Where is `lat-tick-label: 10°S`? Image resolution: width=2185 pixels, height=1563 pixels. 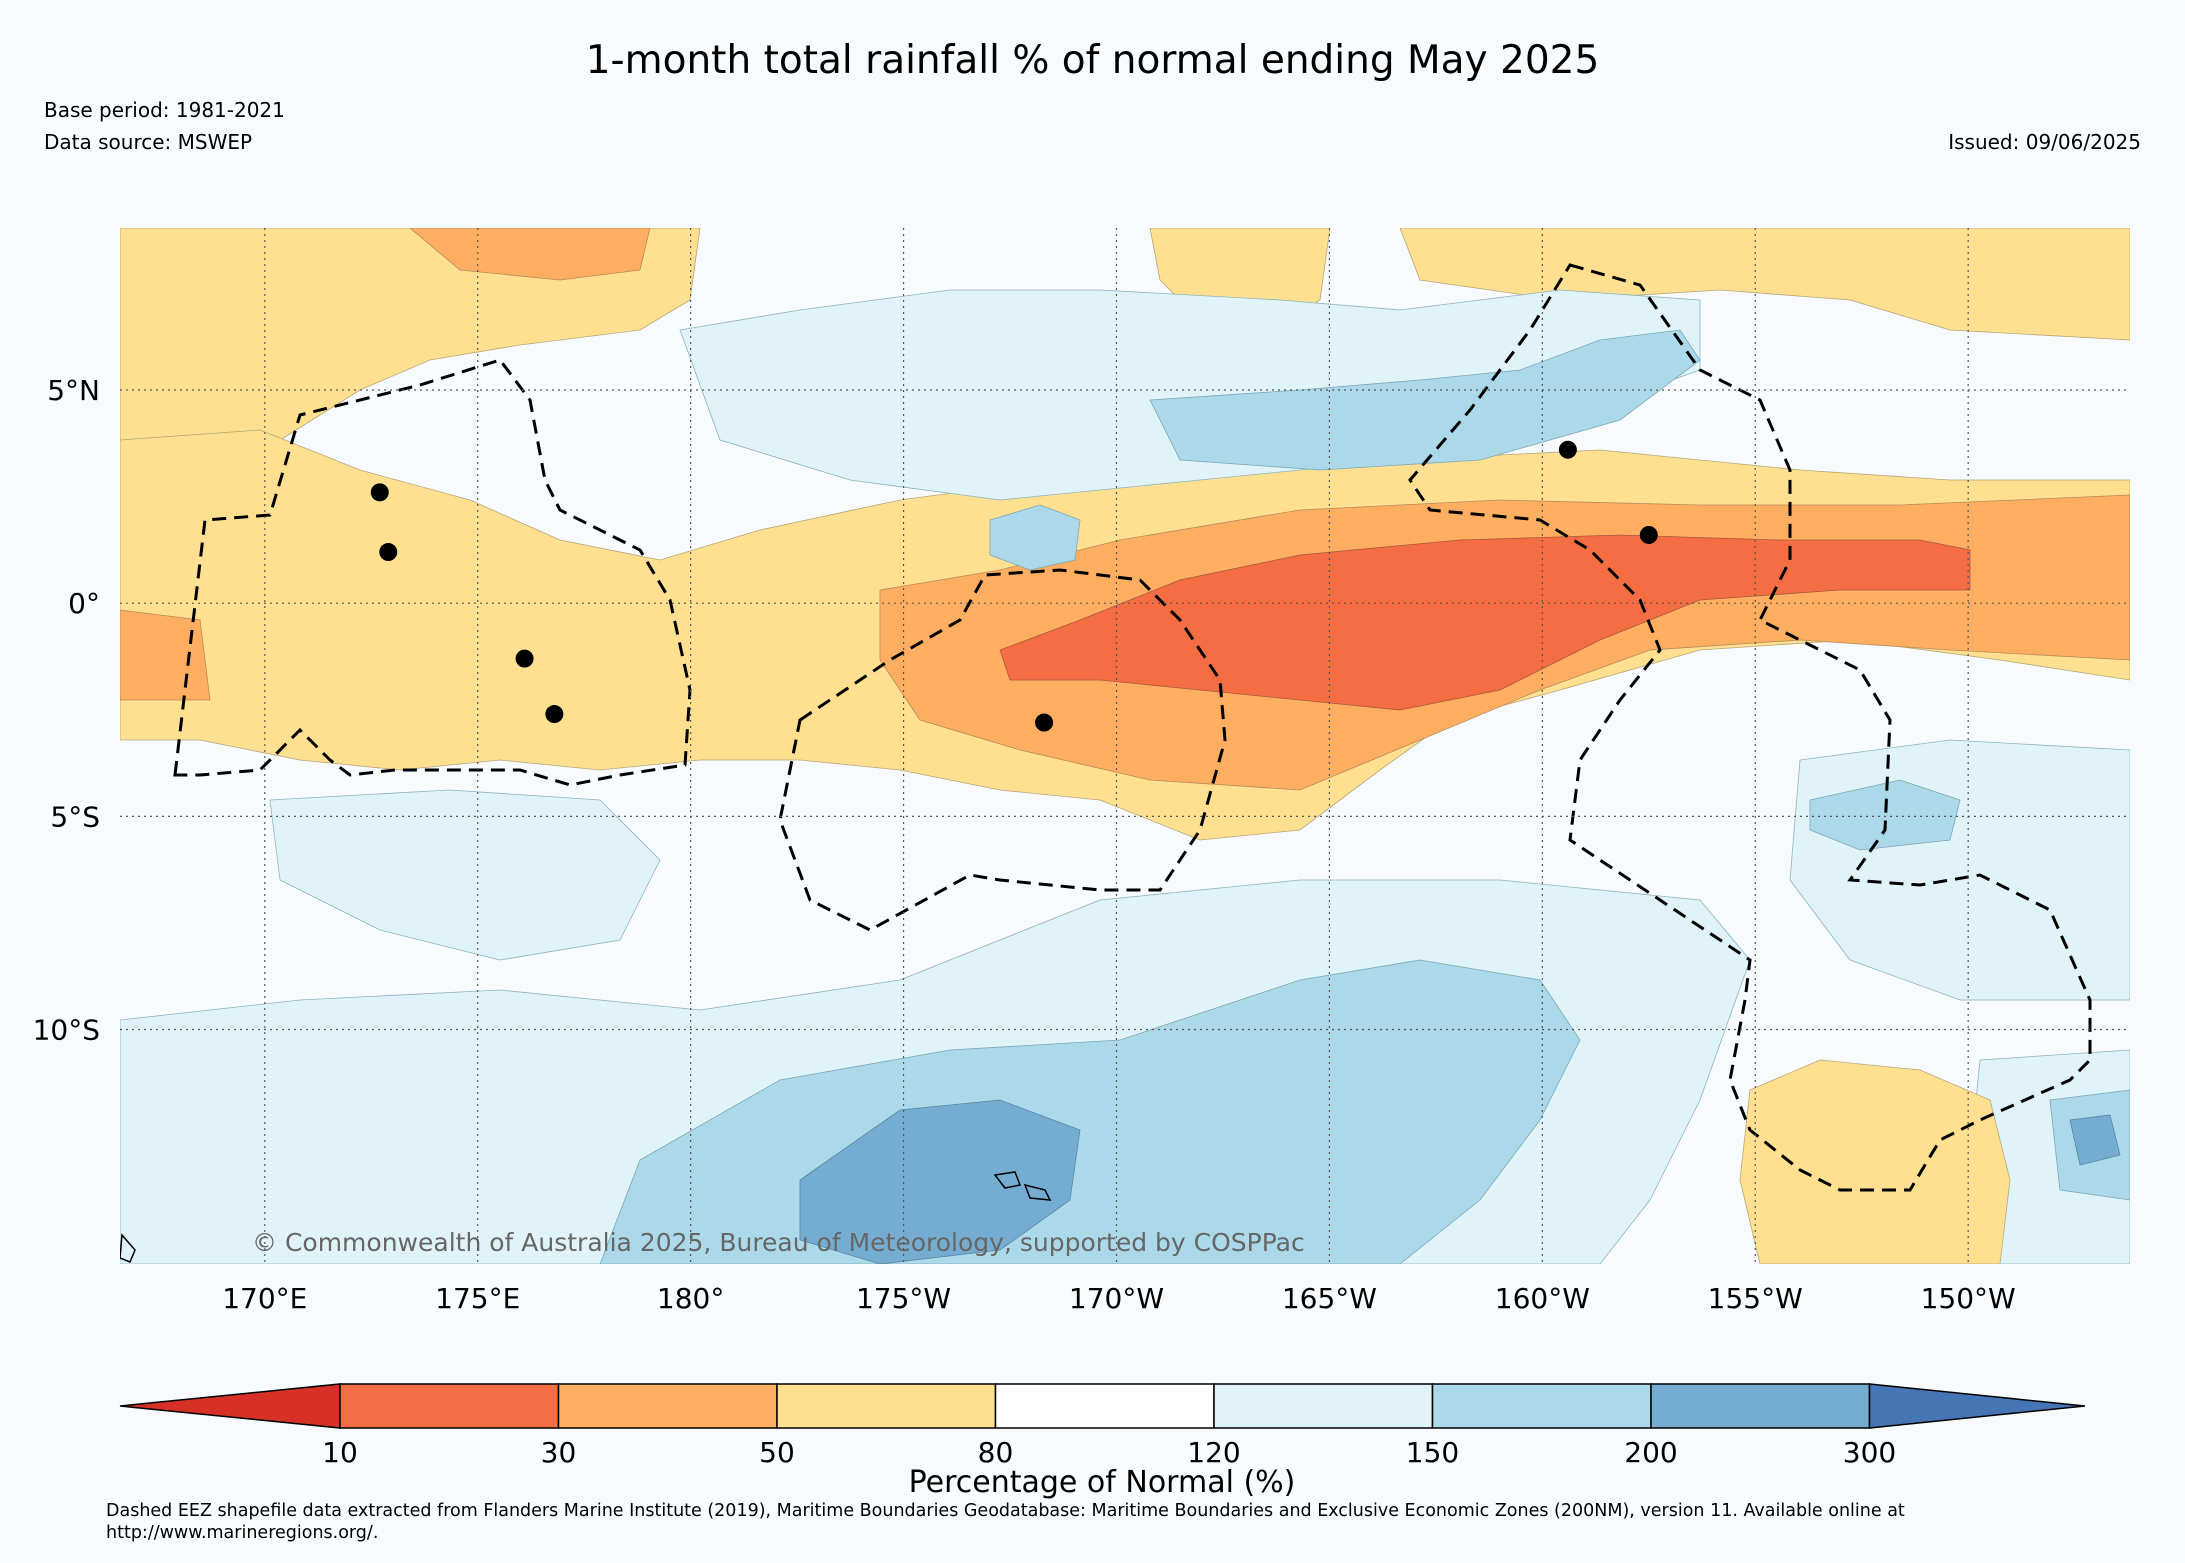
lat-tick-label: 10°S is located at coordinates (66, 1030).